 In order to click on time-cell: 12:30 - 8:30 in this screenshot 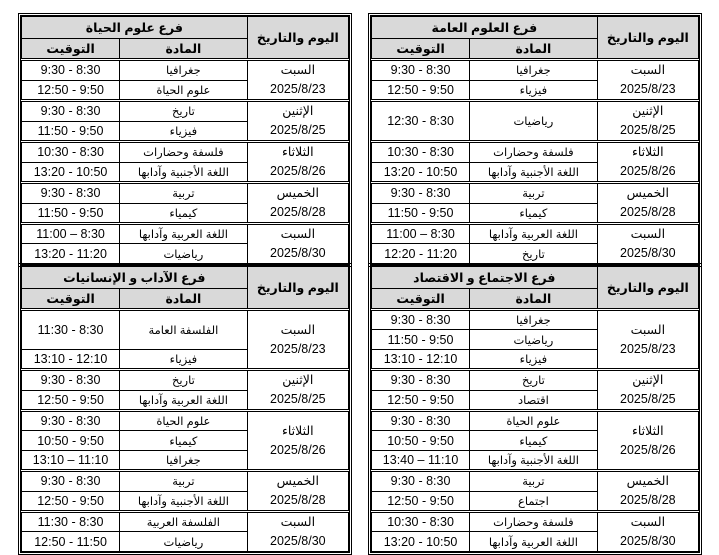, I will do `click(420, 121)`.